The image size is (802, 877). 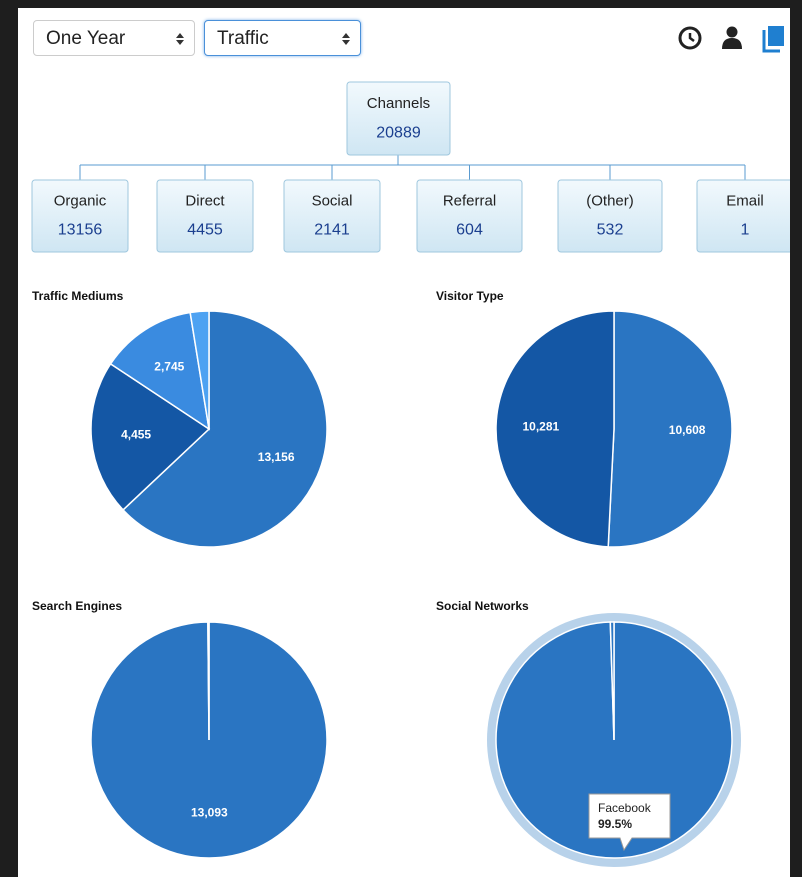 What do you see at coordinates (80, 201) in the screenshot?
I see `node-label: Organic` at bounding box center [80, 201].